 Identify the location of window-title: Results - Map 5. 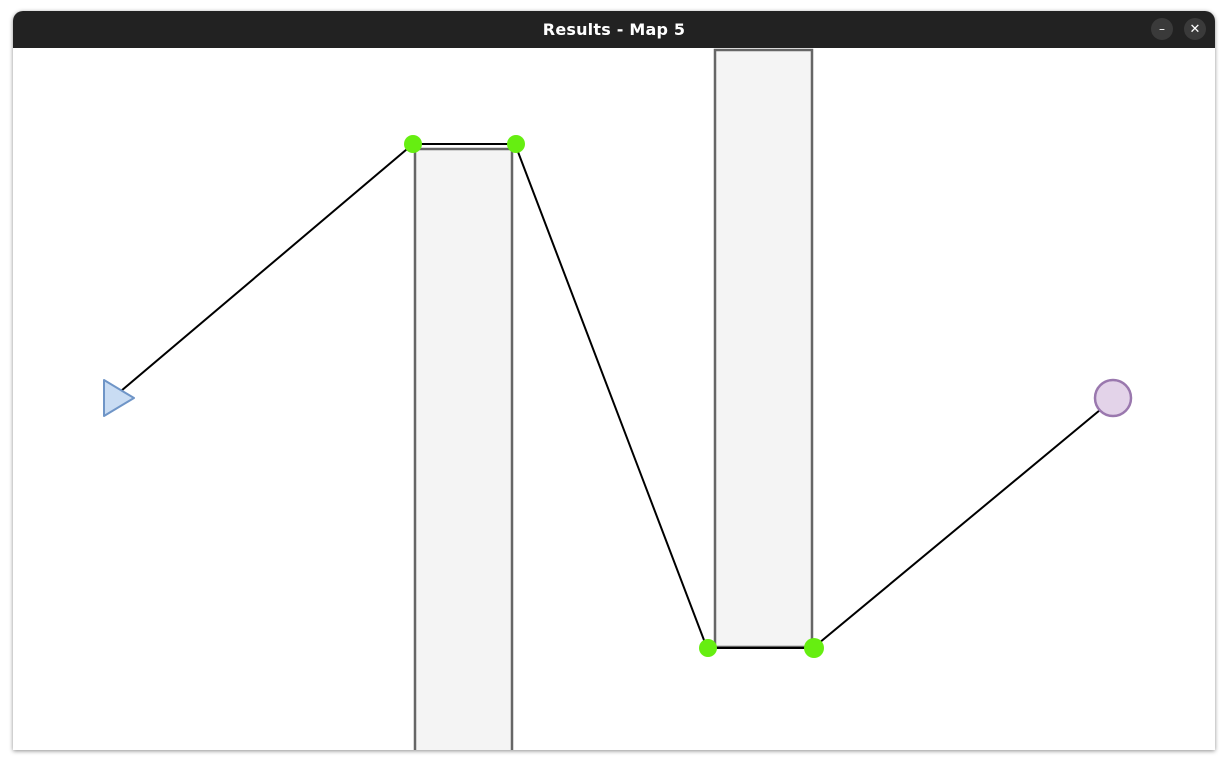
(614, 29).